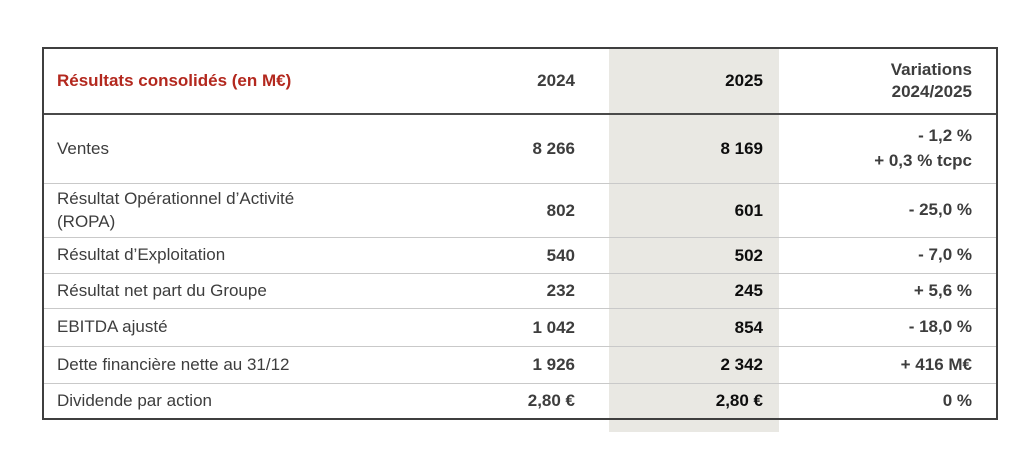  I want to click on variation-value: - 18,0 %, so click(940, 327).